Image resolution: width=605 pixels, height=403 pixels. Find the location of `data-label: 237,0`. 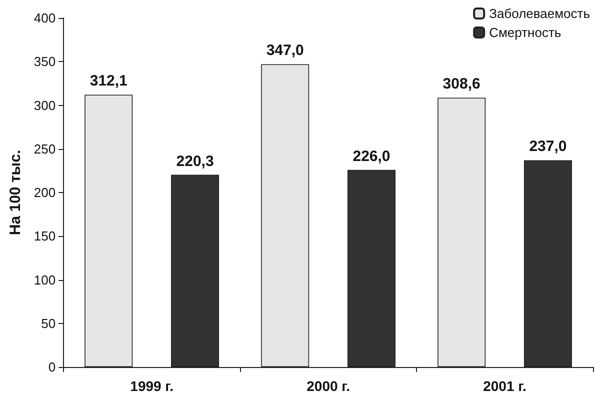

data-label: 237,0 is located at coordinates (548, 147).